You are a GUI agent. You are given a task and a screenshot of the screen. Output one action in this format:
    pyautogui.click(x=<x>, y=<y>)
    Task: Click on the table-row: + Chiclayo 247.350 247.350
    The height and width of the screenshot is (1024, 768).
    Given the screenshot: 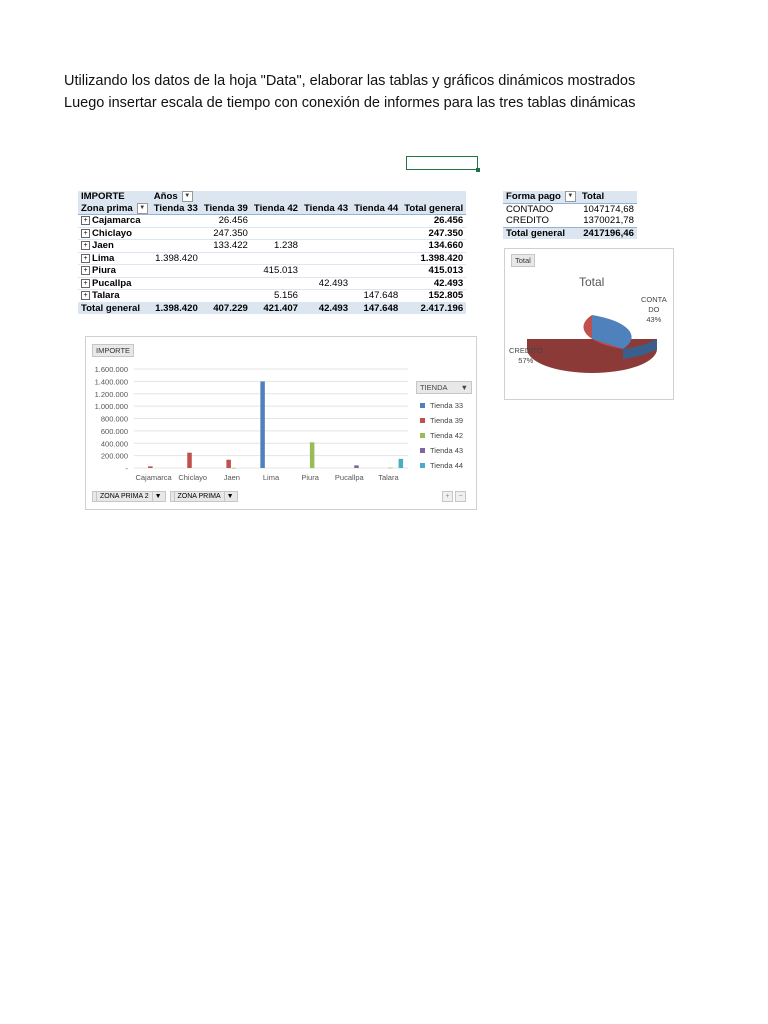 What is the action you would take?
    pyautogui.click(x=272, y=233)
    